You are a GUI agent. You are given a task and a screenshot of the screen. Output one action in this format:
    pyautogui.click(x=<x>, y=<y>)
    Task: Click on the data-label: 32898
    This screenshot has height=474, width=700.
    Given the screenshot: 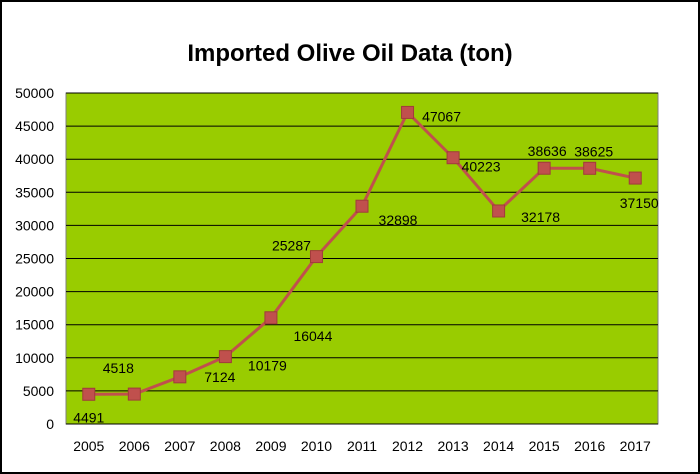 What is the action you would take?
    pyautogui.click(x=398, y=220)
    